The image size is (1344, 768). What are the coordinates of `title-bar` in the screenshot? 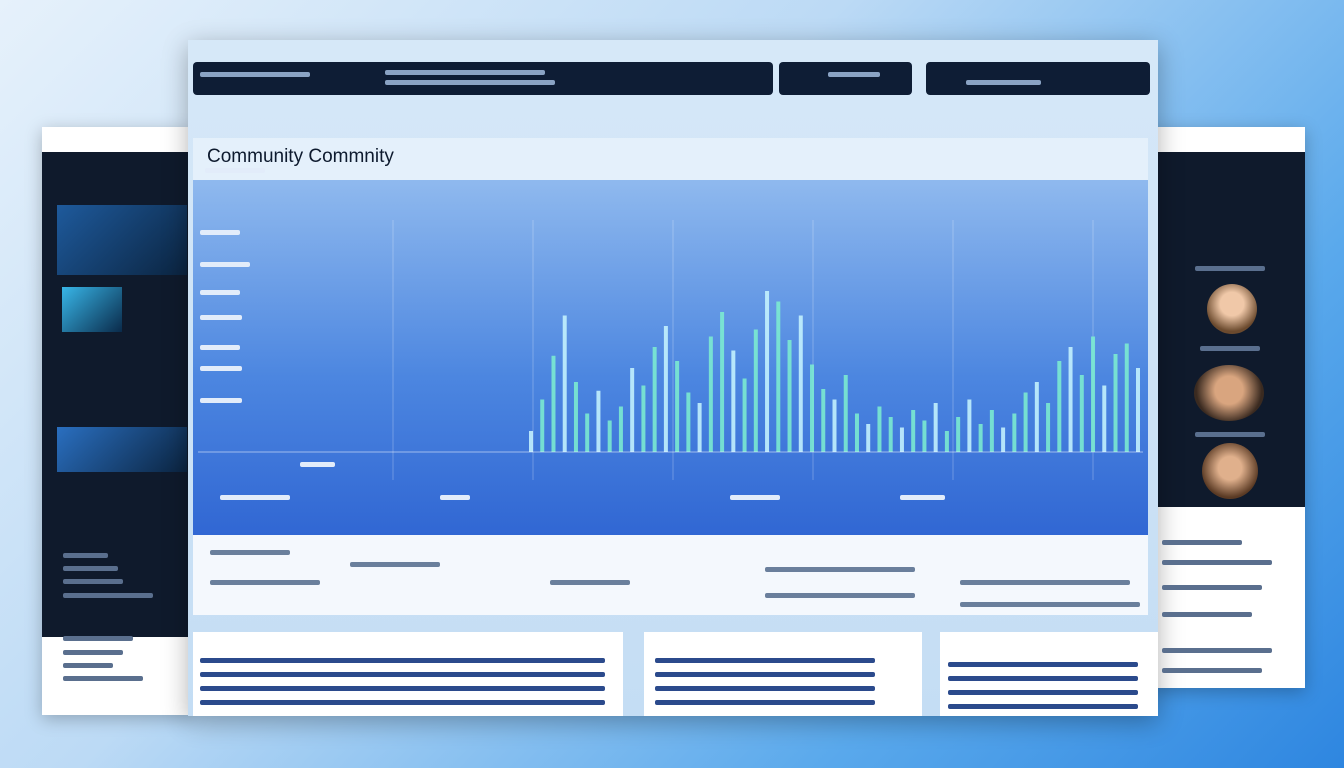 It's located at (670, 159).